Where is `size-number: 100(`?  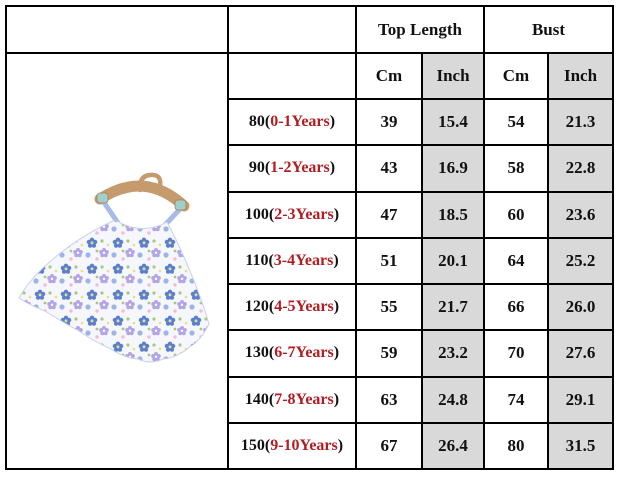
size-number: 100( is located at coordinates (259, 214).